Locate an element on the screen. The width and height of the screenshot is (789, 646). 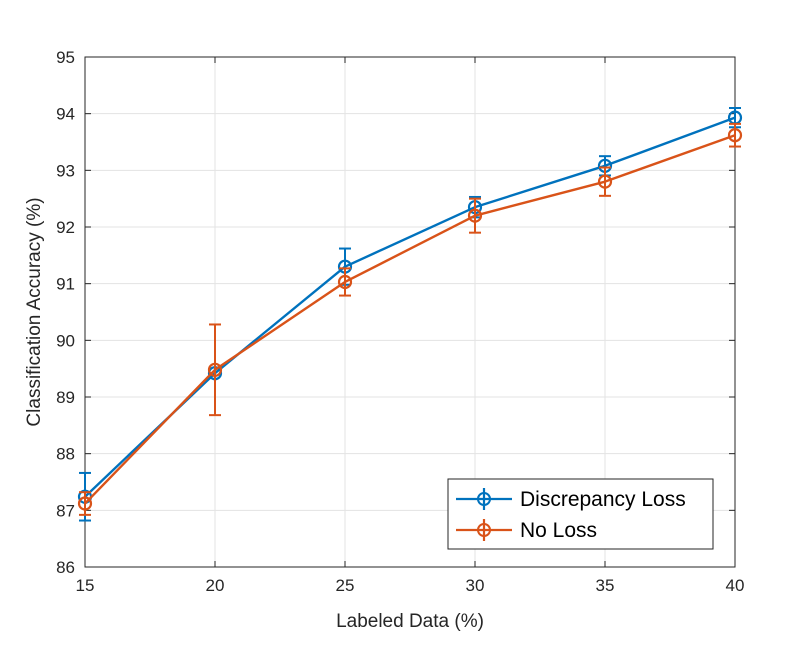
x-axis-label: Labeled Data (%) is located at coordinates (410, 621).